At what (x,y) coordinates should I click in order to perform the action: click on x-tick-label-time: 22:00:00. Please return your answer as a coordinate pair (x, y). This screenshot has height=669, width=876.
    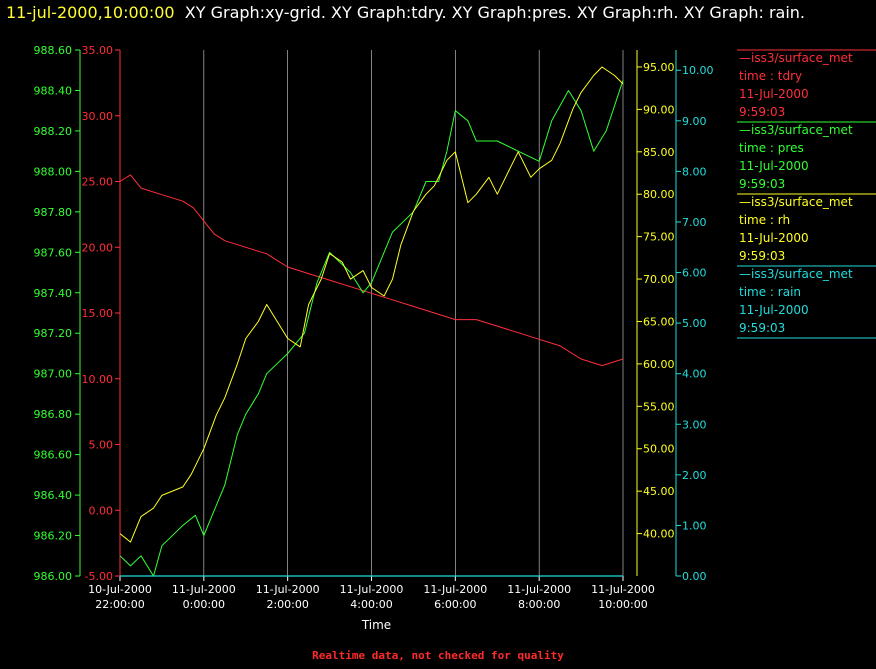
    Looking at the image, I should click on (119, 604).